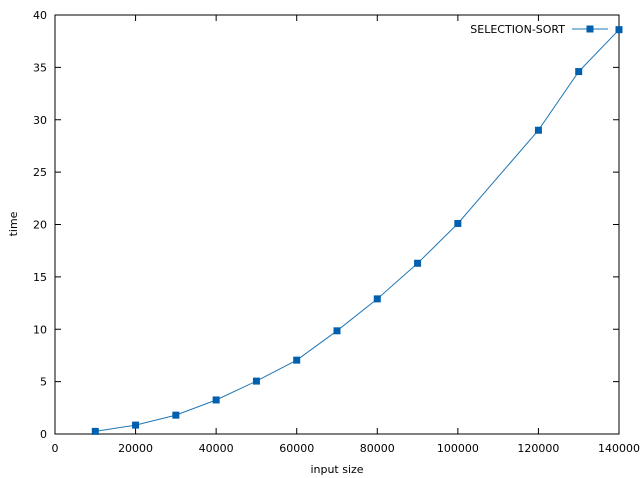  What do you see at coordinates (55, 448) in the screenshot?
I see `x-tick-label: 0` at bounding box center [55, 448].